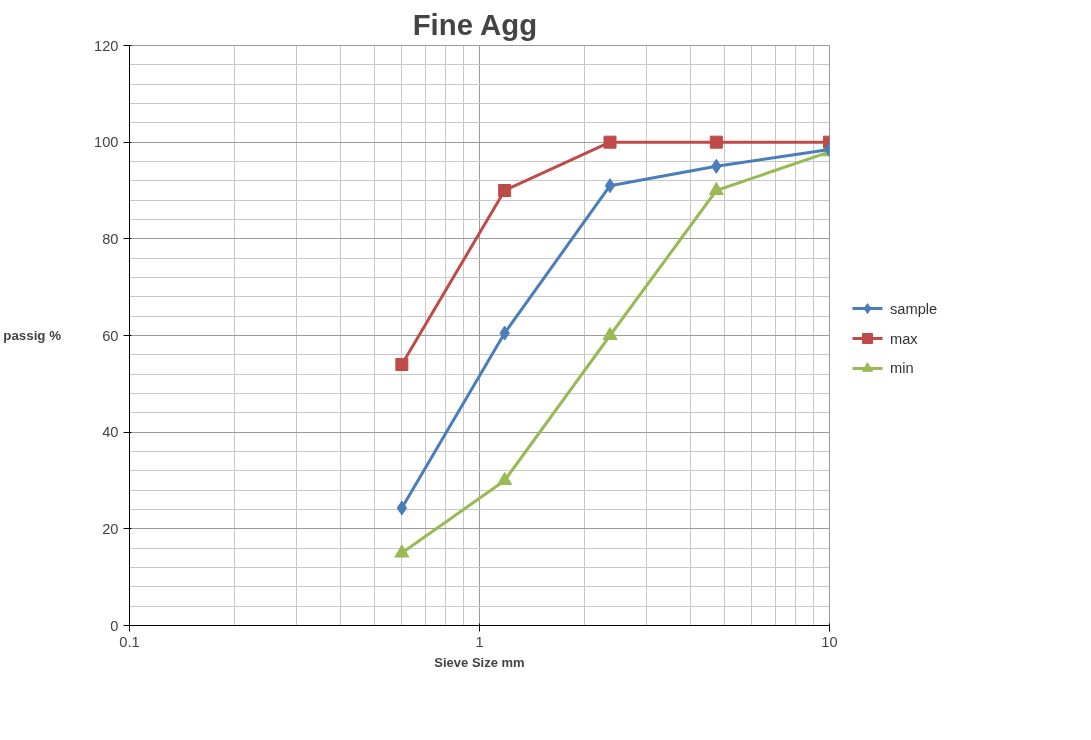  What do you see at coordinates (129, 641) in the screenshot?
I see `x-tick-label: 0.1` at bounding box center [129, 641].